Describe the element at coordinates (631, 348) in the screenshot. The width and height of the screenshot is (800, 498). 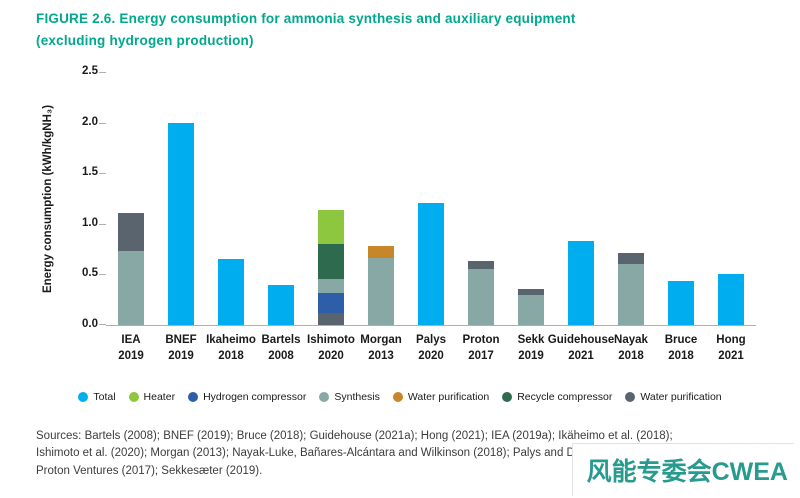
I see `x-axis-label: Nayak 2018` at that location.